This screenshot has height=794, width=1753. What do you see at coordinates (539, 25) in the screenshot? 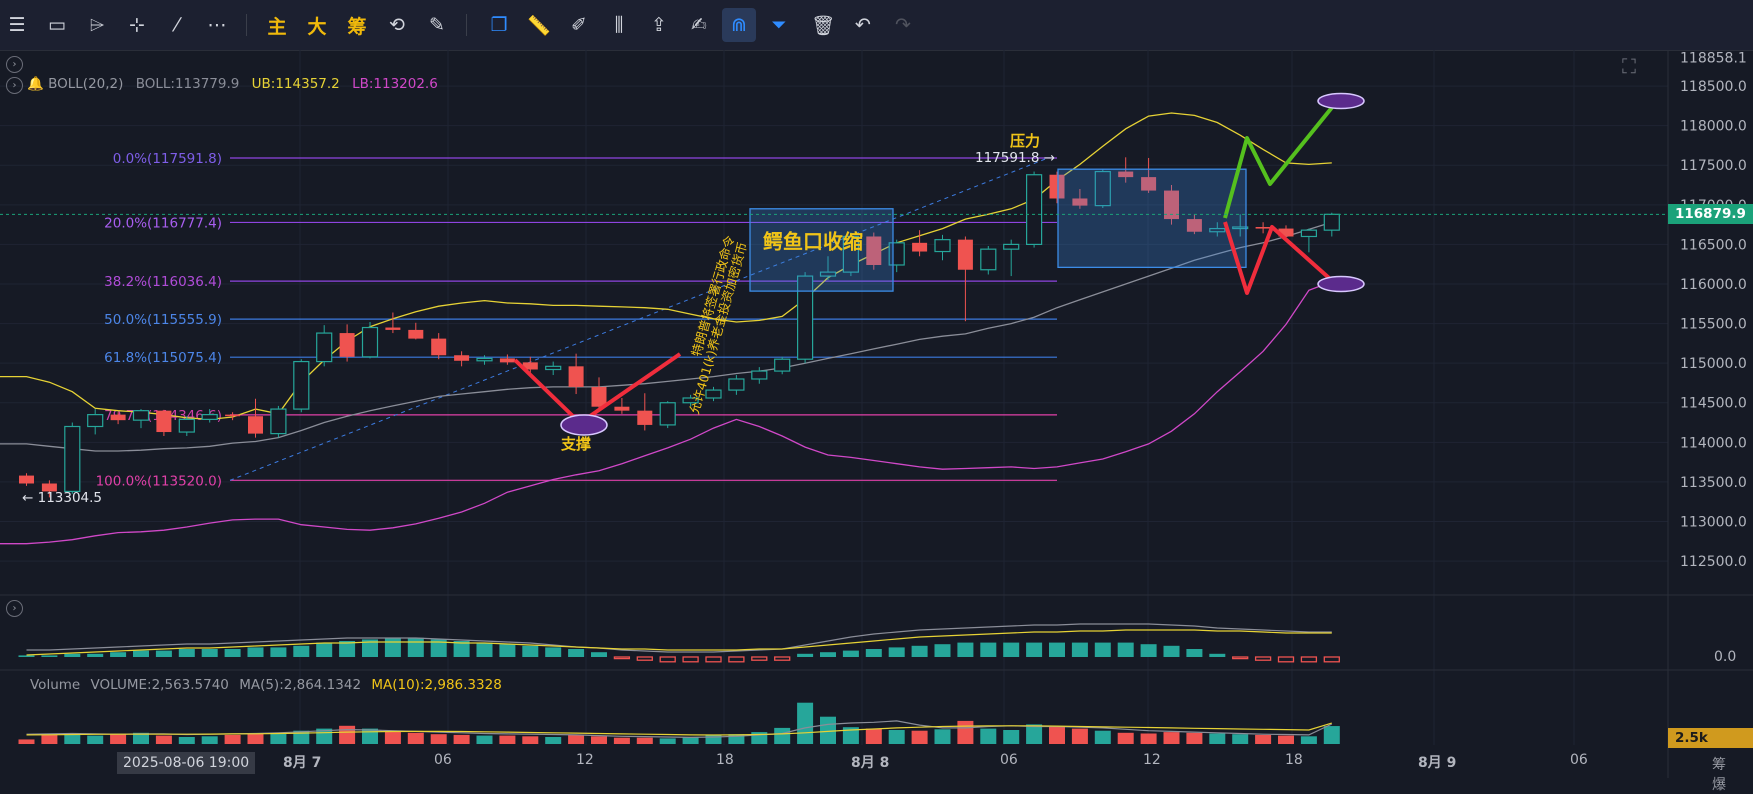
I see `ruler-icon: 📏` at bounding box center [539, 25].